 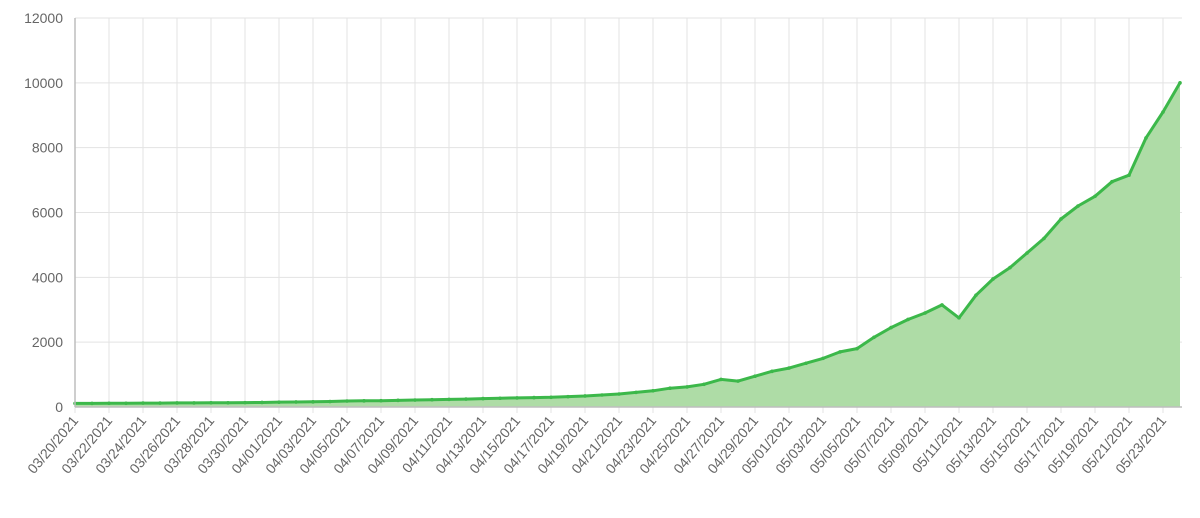 What do you see at coordinates (43, 18) in the screenshot?
I see `y-tick-label: 12000` at bounding box center [43, 18].